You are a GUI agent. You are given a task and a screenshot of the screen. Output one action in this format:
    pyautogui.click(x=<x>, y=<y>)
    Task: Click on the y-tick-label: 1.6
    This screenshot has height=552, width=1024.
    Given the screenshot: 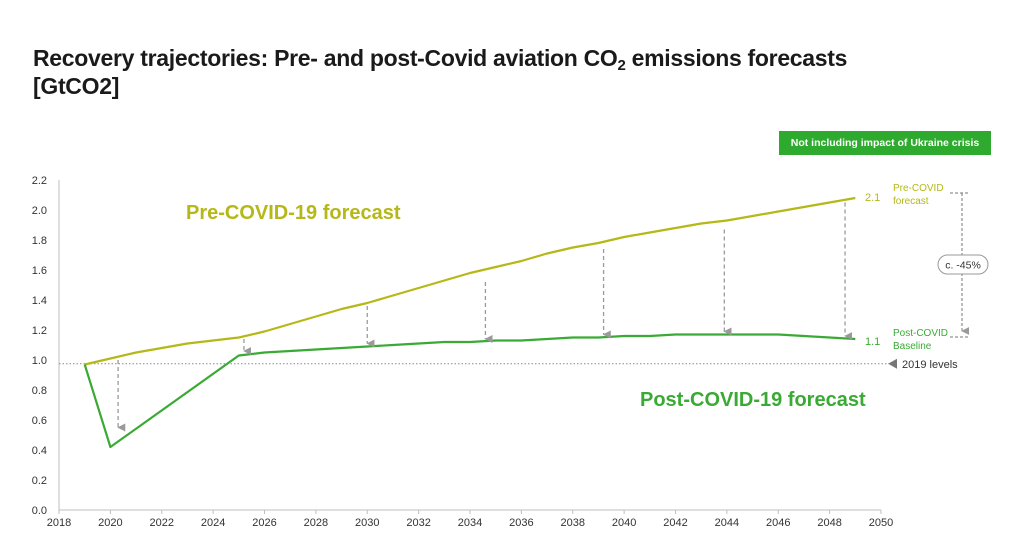 What is the action you would take?
    pyautogui.click(x=39, y=271)
    